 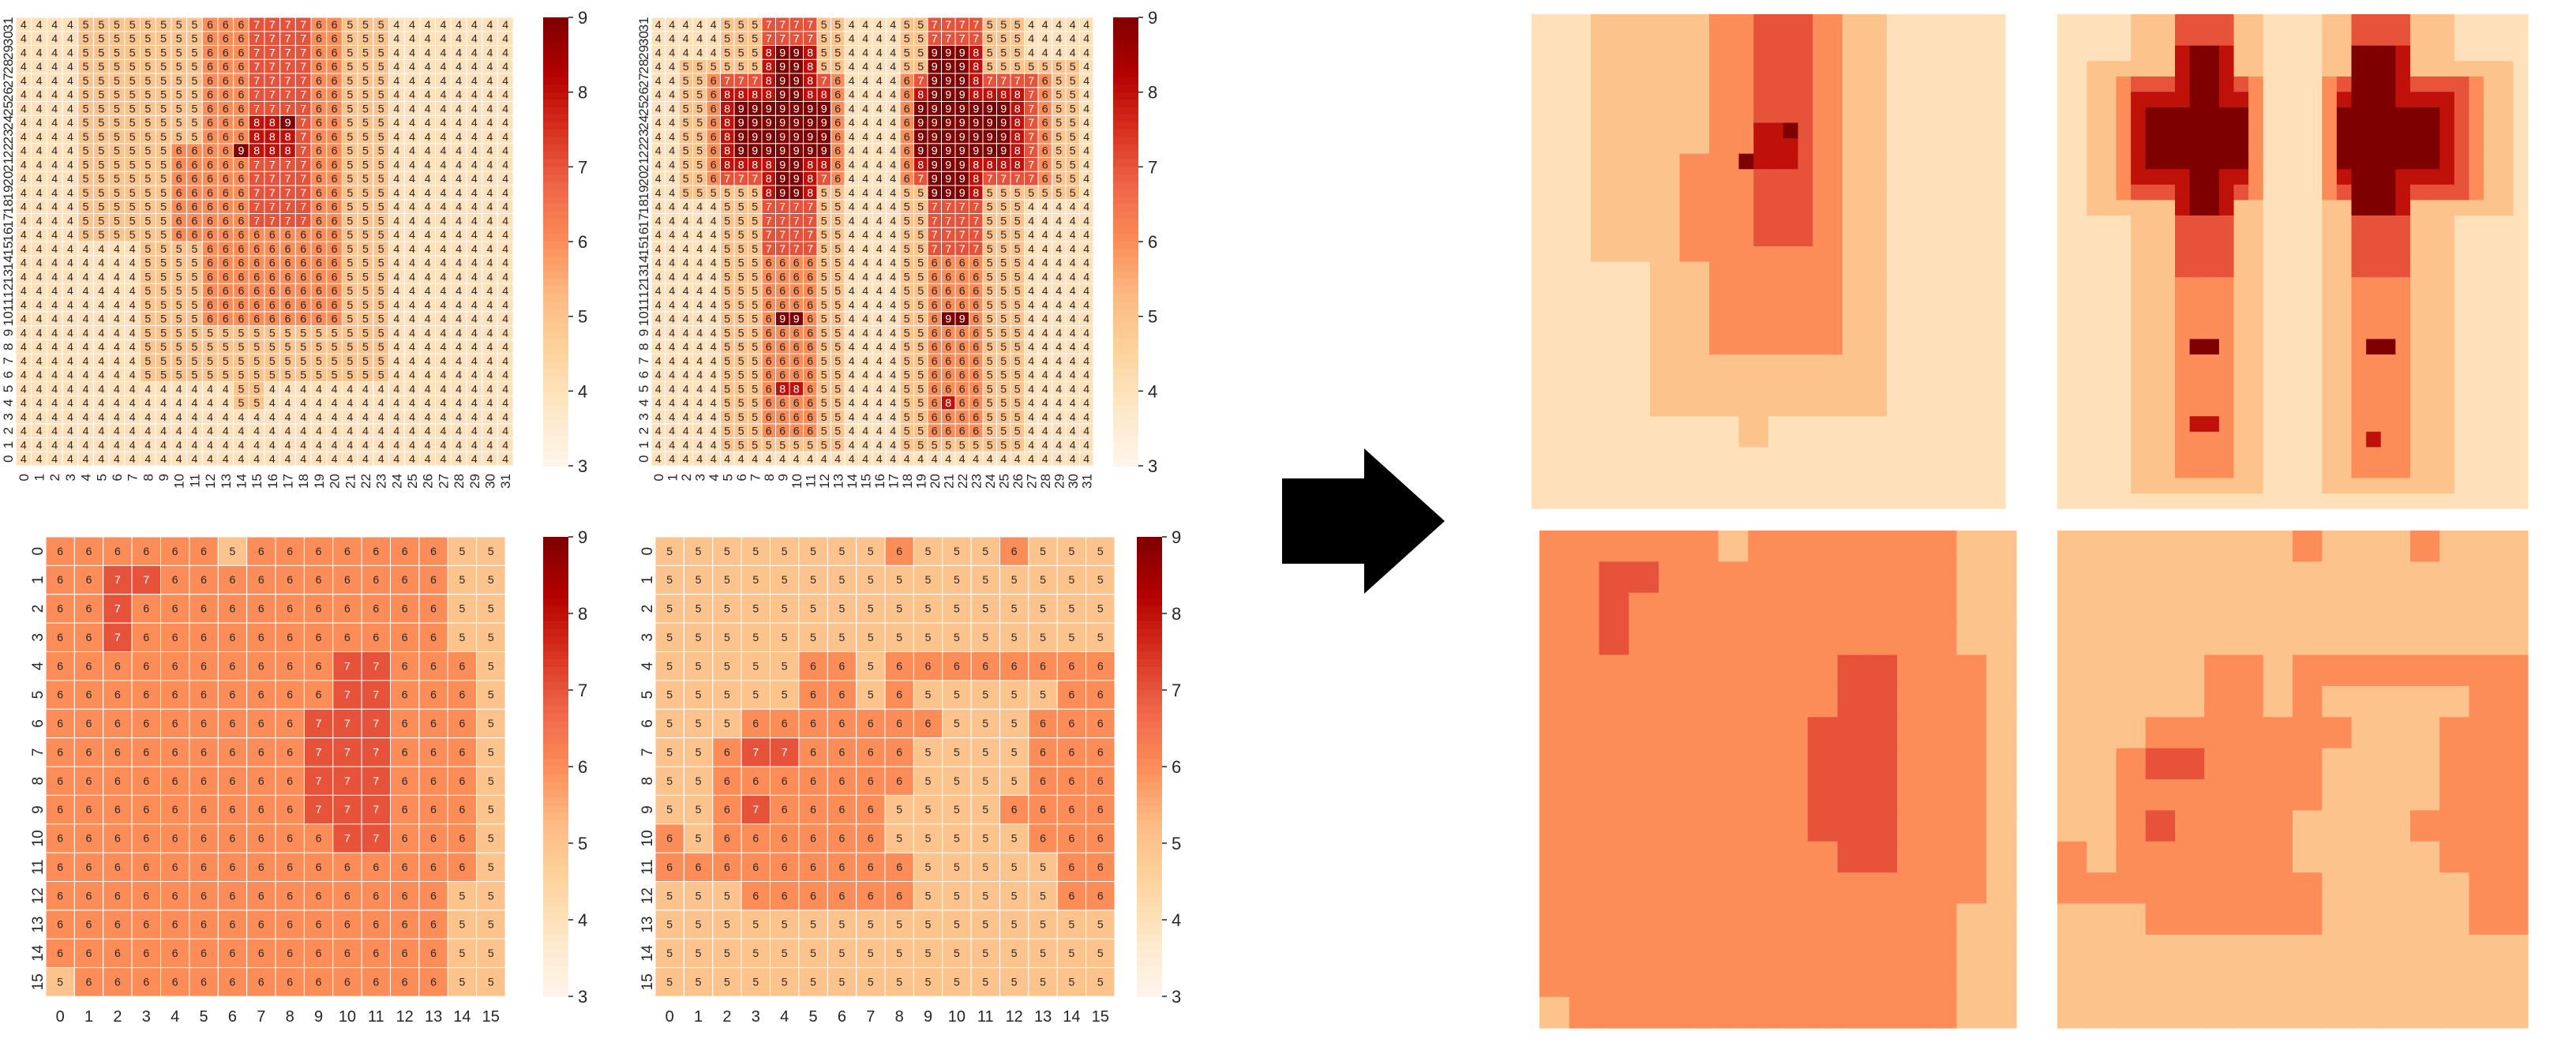 What do you see at coordinates (643, 416) in the screenshot?
I see `y-tick-label: 3` at bounding box center [643, 416].